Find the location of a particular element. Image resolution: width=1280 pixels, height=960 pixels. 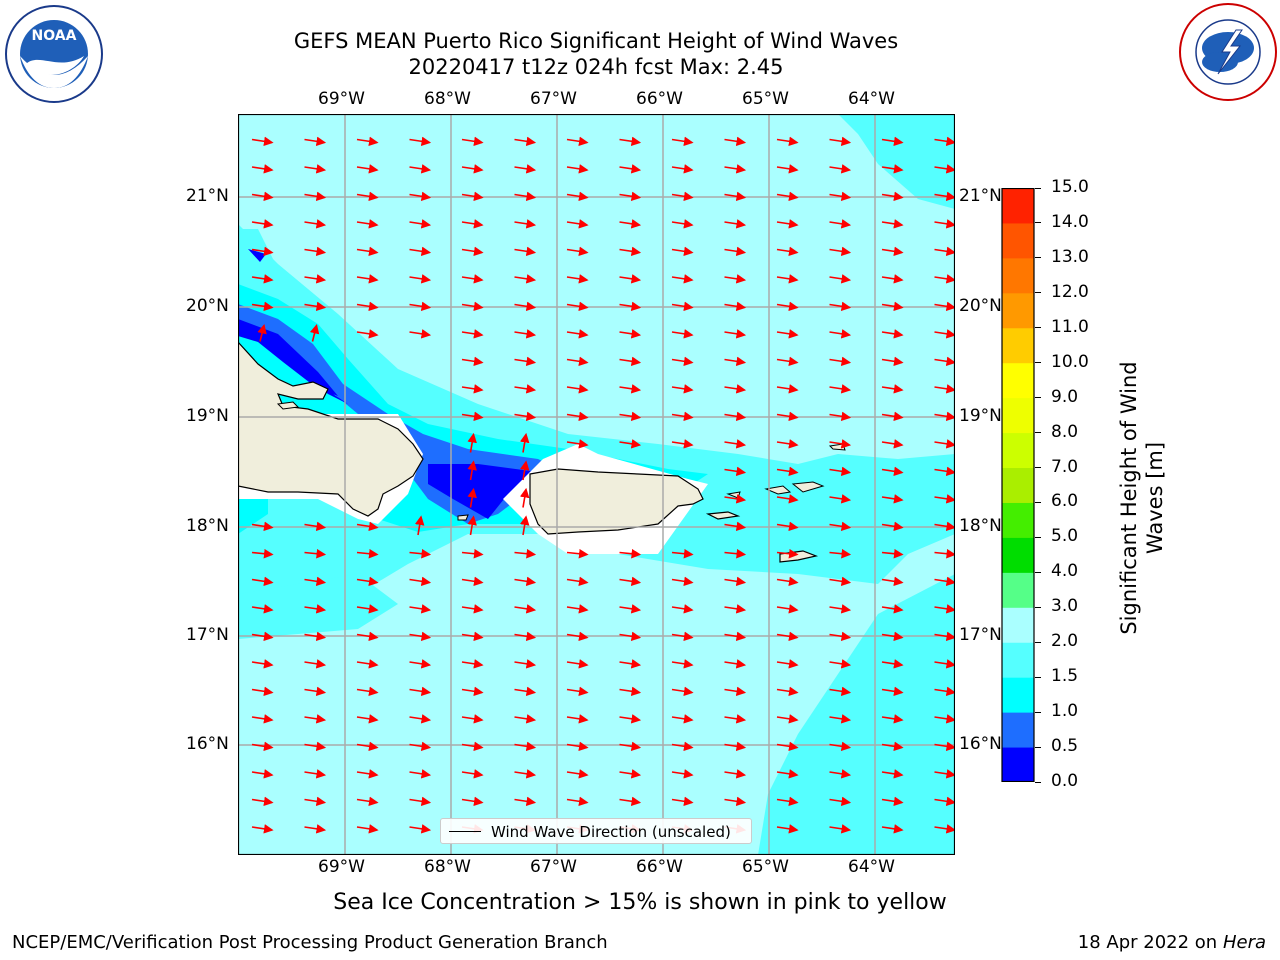

land-small-south is located at coordinates (288, 405).